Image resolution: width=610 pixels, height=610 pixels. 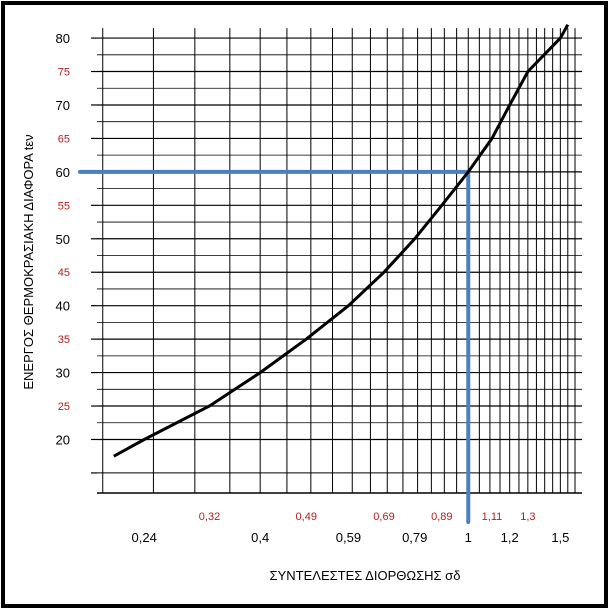 I want to click on x-tick-label-red: 0,69, so click(x=383, y=517).